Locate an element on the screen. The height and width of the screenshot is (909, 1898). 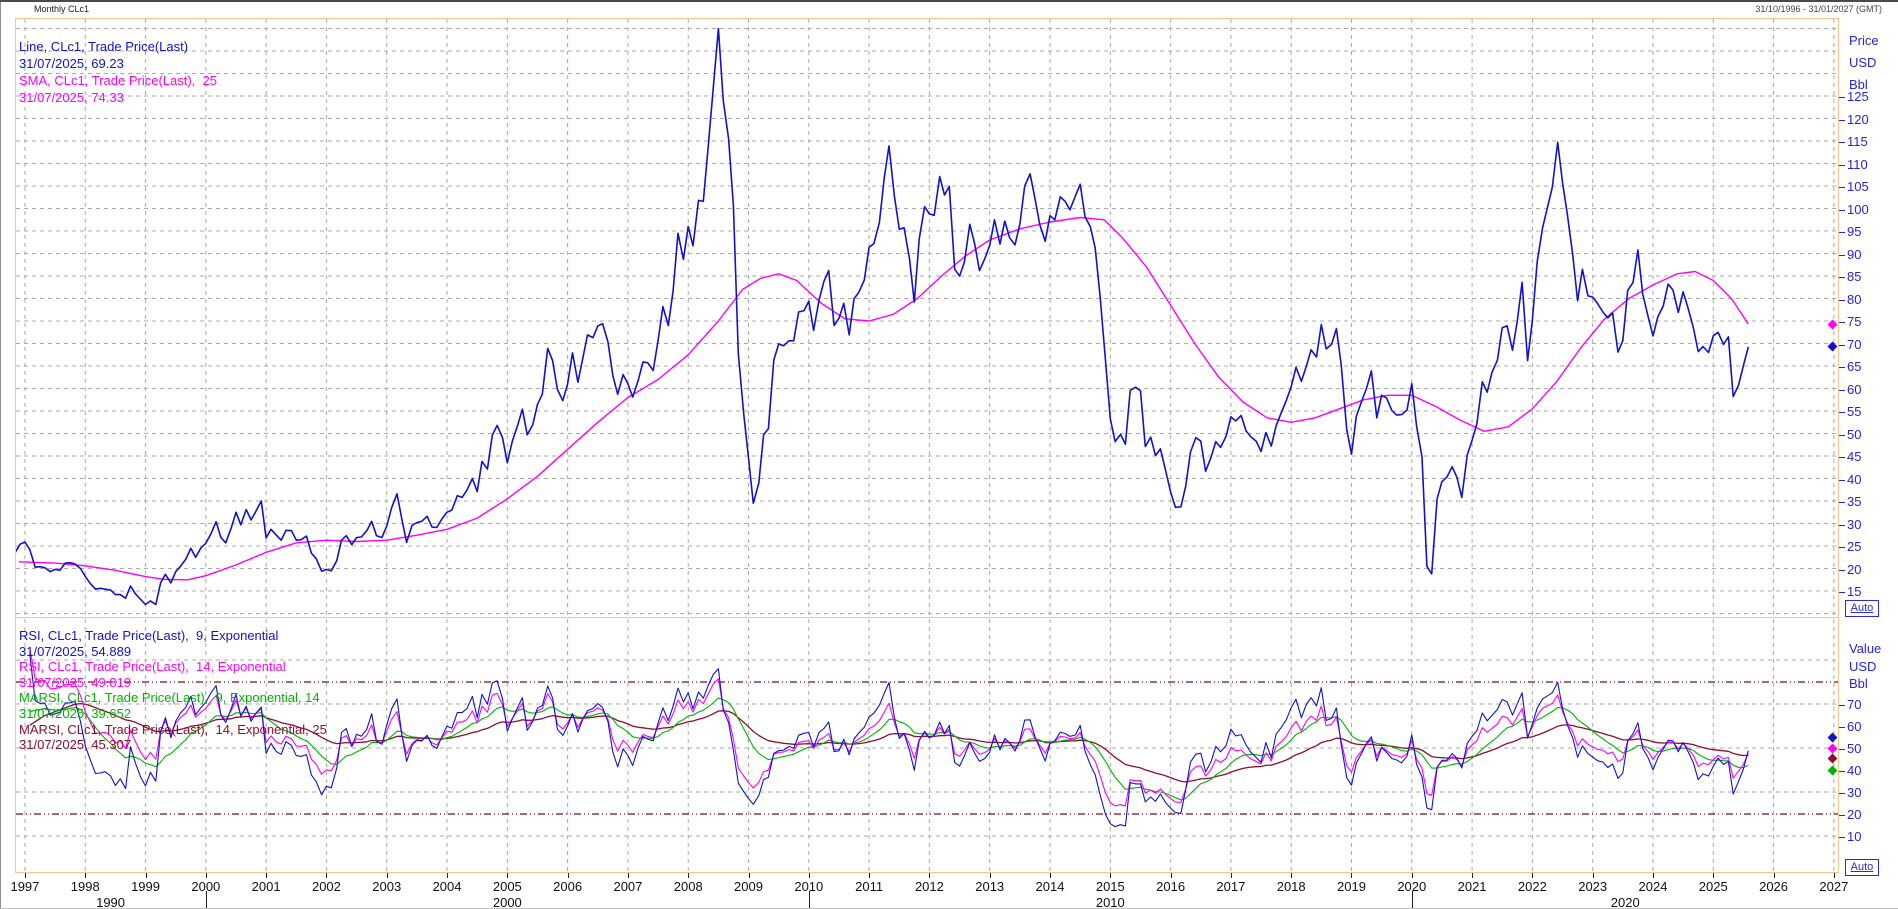
price-axis-tick-label: 70 is located at coordinates (1854, 344).